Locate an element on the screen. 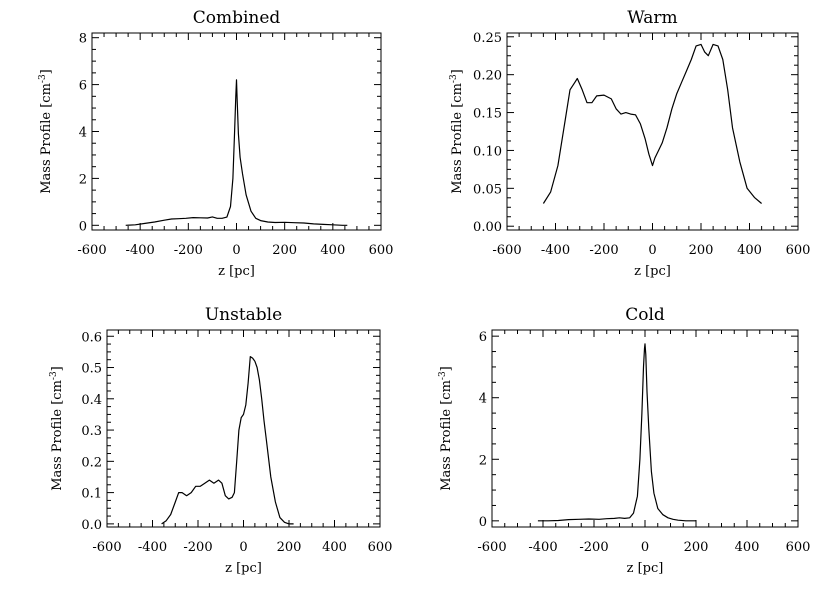 The height and width of the screenshot is (593, 830). y-tick-label: 0.0 is located at coordinates (91, 525).